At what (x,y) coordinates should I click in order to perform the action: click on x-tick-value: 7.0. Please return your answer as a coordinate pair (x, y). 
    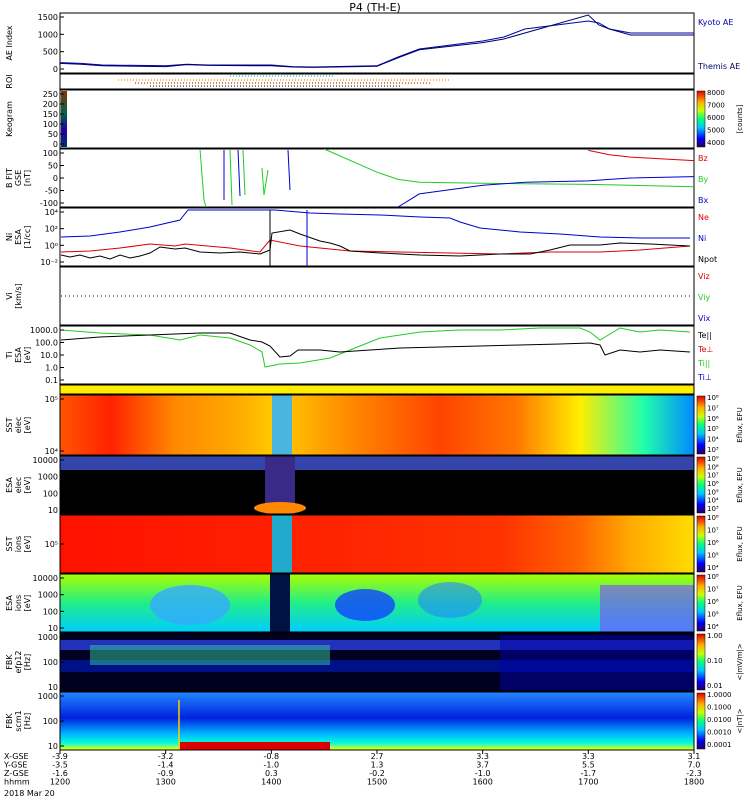
    Looking at the image, I should click on (694, 765).